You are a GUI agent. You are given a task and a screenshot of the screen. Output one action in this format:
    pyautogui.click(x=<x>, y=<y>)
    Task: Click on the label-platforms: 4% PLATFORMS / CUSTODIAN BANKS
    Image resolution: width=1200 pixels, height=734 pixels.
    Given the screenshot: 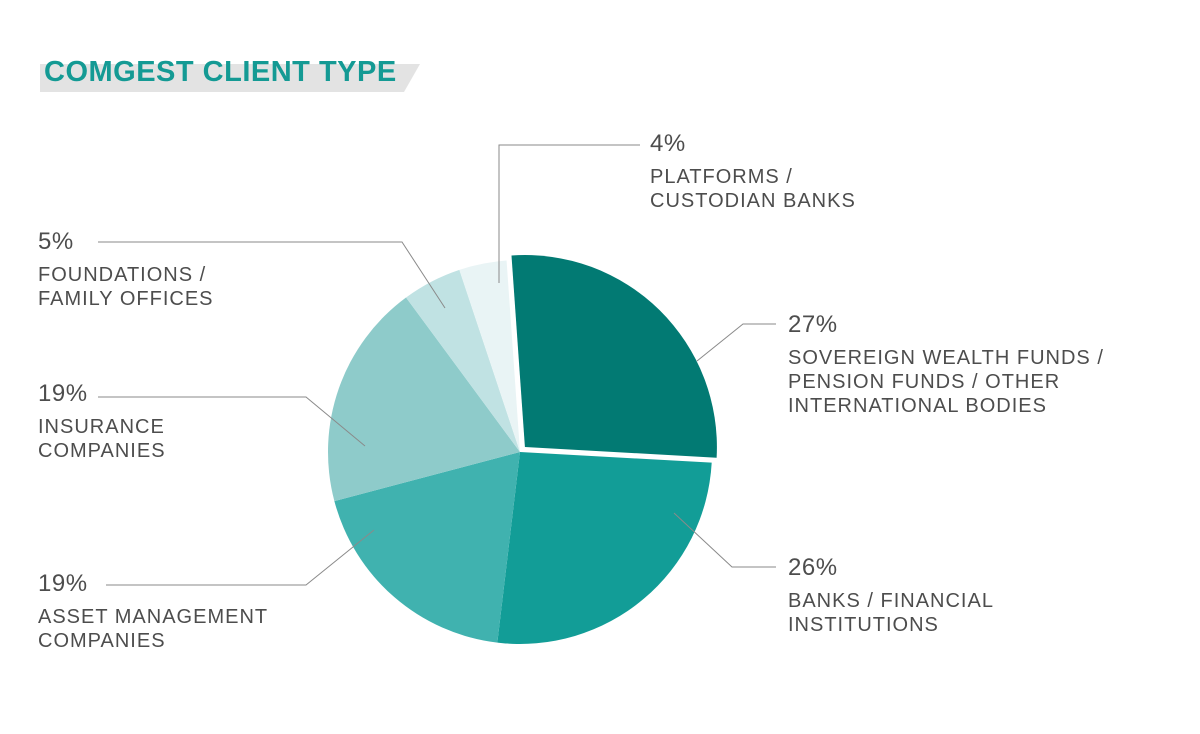 What is the action you would take?
    pyautogui.click(x=753, y=172)
    